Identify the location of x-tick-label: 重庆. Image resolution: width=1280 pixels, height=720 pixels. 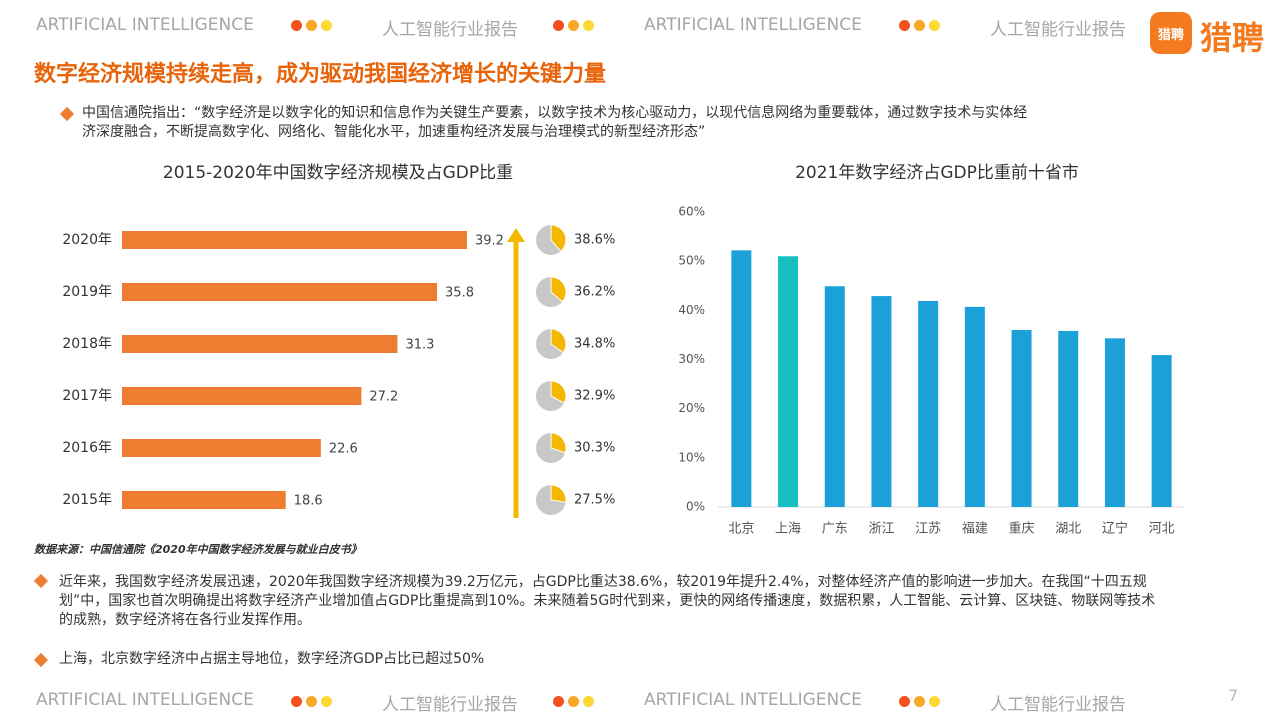
(1022, 529).